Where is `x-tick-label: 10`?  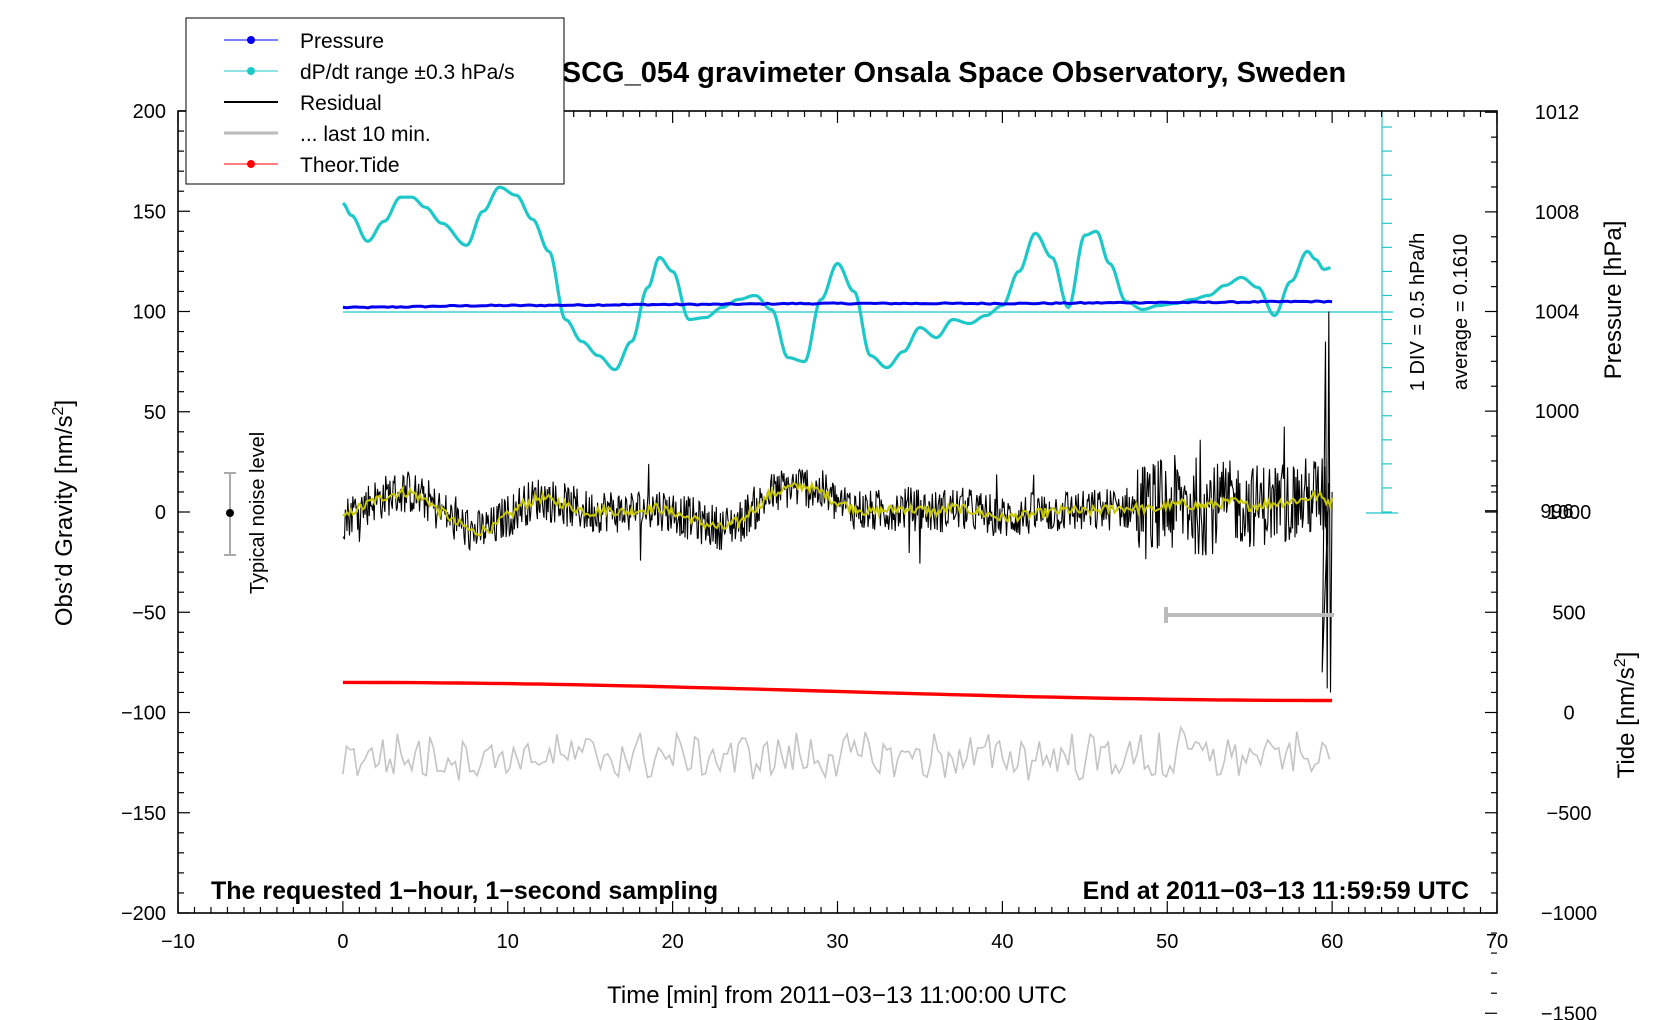 x-tick-label: 10 is located at coordinates (508, 942).